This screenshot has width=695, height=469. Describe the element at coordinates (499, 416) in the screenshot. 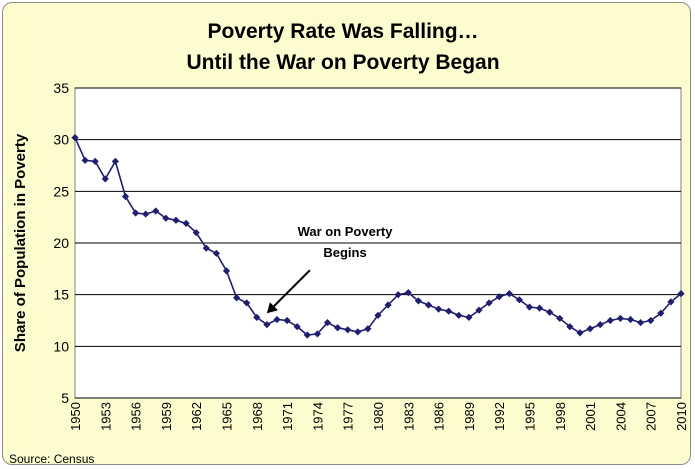

I see `x-tick-label: 1992` at that location.